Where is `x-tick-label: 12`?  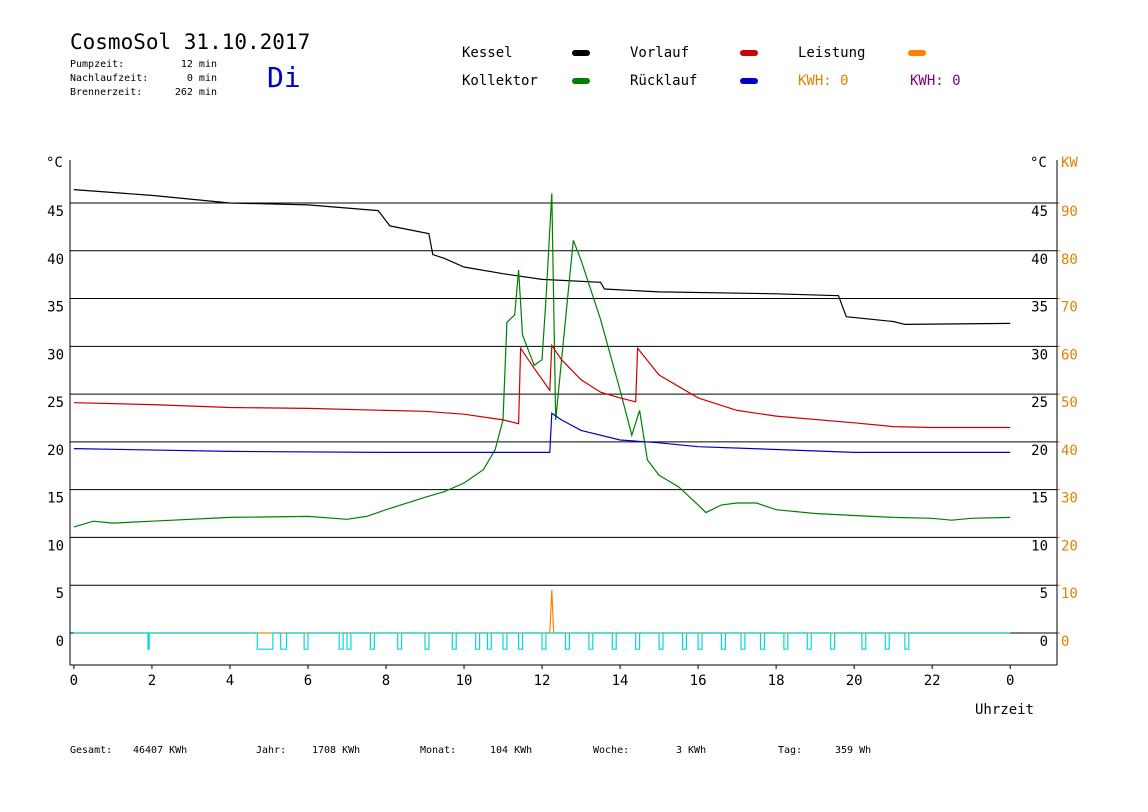
x-tick-label: 12 is located at coordinates (542, 681).